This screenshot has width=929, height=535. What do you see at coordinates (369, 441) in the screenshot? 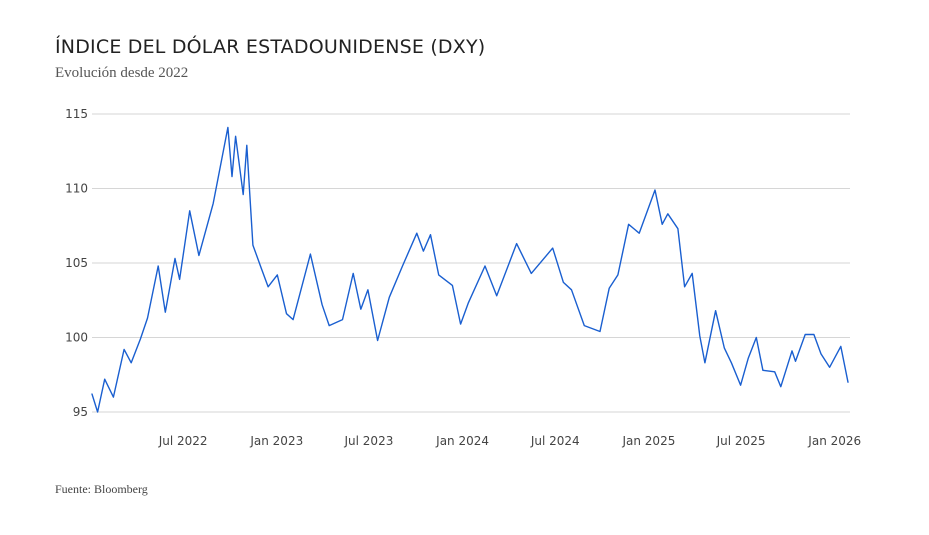
I see `x-tick-label: Jul 2023` at bounding box center [369, 441].